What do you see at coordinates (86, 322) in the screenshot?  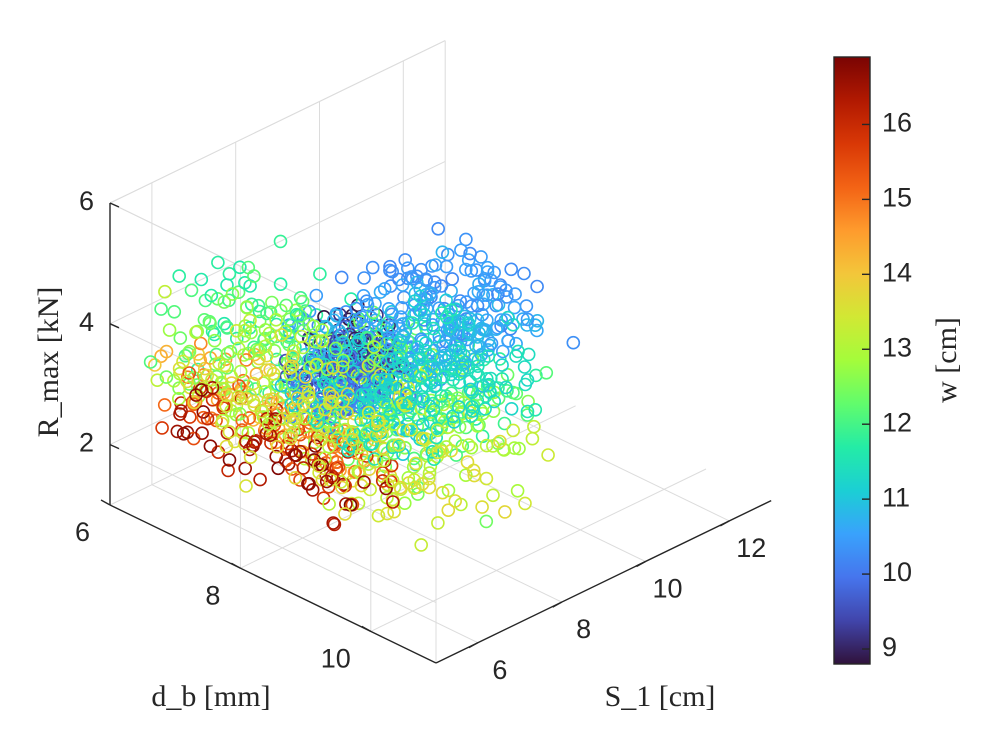 I see `z-tick-label: 4` at bounding box center [86, 322].